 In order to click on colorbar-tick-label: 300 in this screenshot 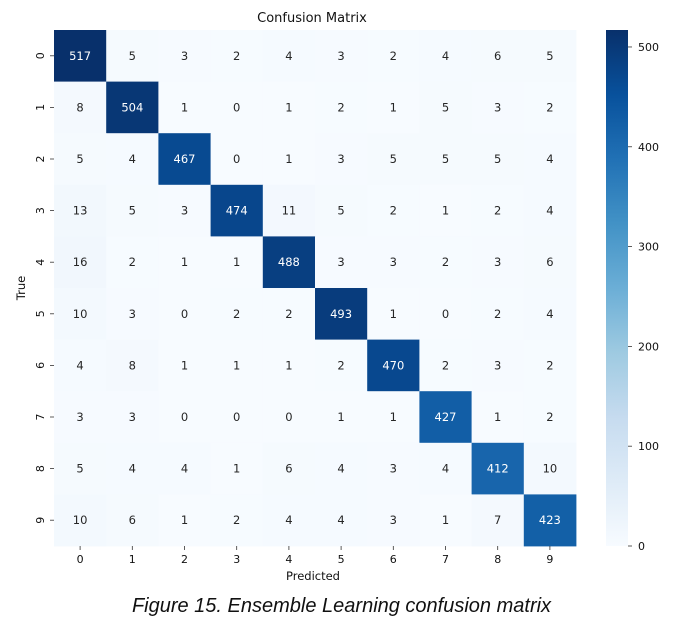, I will do `click(648, 247)`.